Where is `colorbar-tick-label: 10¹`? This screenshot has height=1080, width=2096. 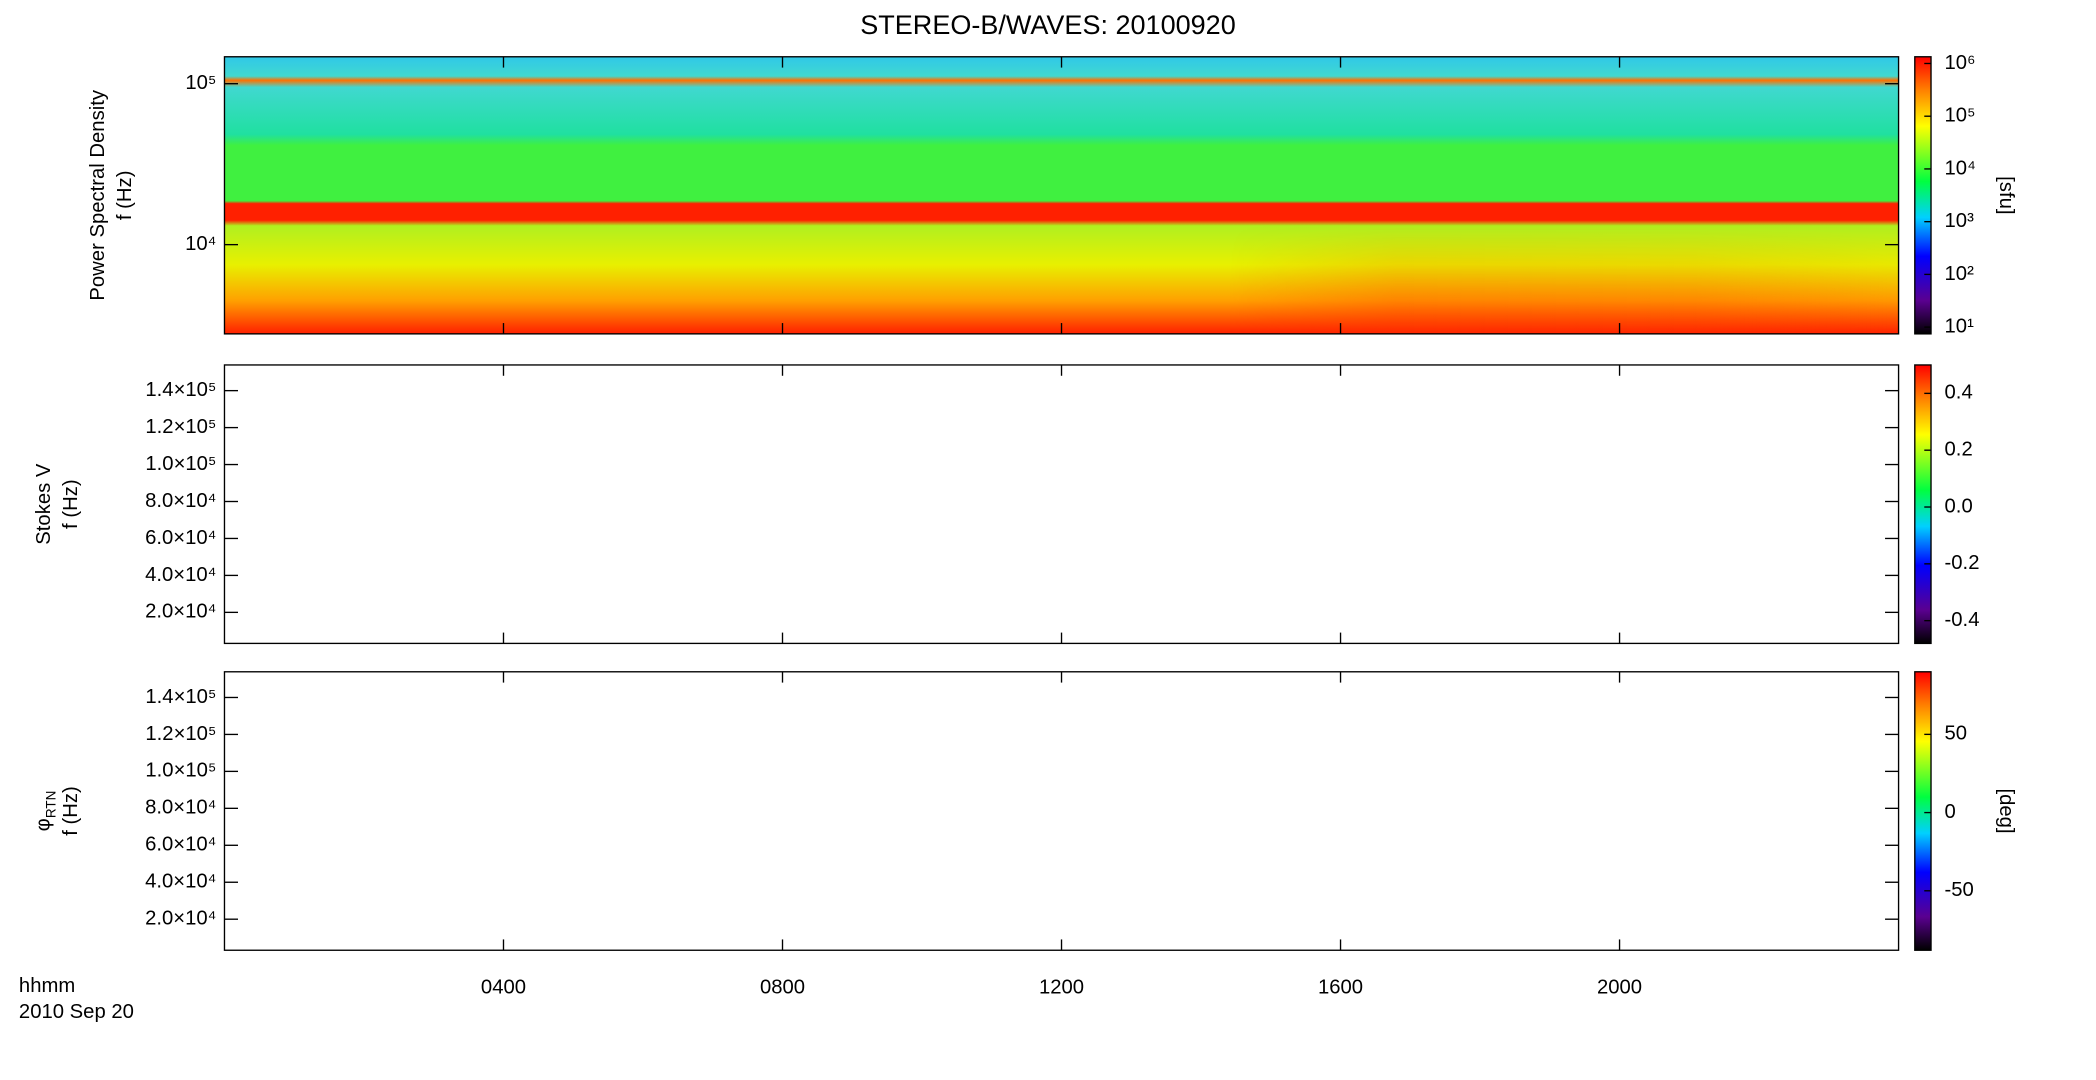 colorbar-tick-label: 10¹ is located at coordinates (1960, 326).